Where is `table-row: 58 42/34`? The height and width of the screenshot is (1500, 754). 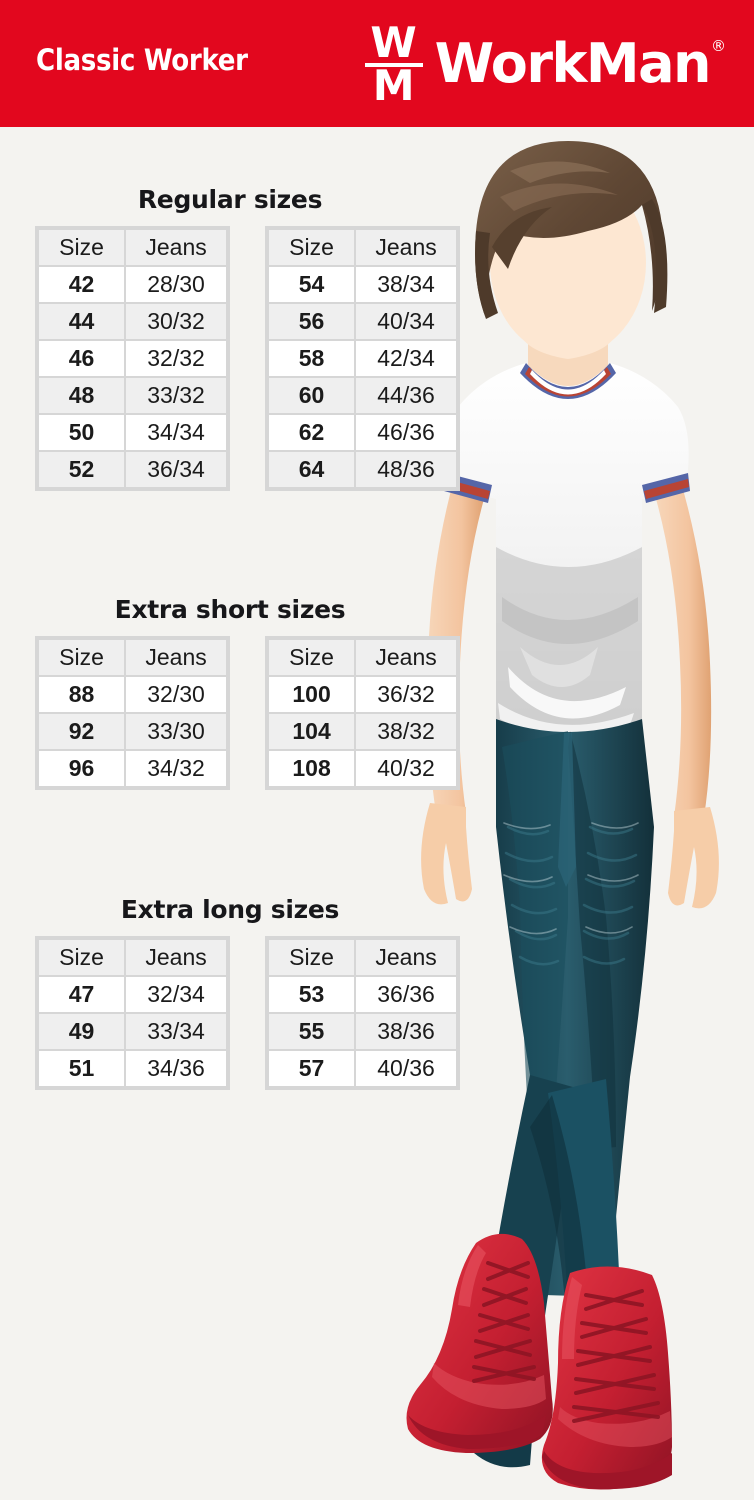
table-row: 58 42/34 is located at coordinates (362, 358).